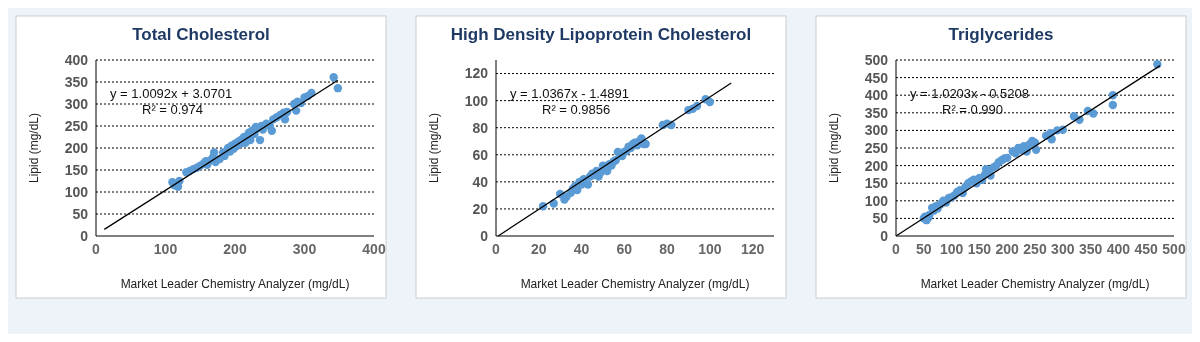 The height and width of the screenshot is (342, 1200). Describe the element at coordinates (1146, 249) in the screenshot. I see `x-tick-label: 450` at that location.